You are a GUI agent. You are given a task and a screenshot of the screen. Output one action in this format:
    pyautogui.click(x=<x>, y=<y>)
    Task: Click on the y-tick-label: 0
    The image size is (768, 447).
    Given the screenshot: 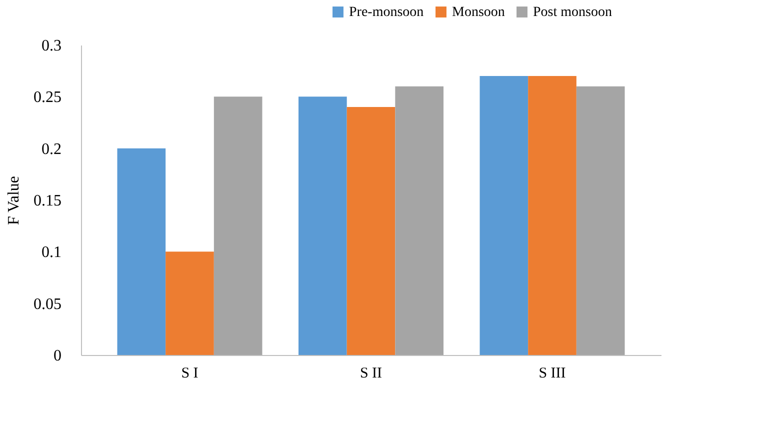 What is the action you would take?
    pyautogui.click(x=58, y=356)
    